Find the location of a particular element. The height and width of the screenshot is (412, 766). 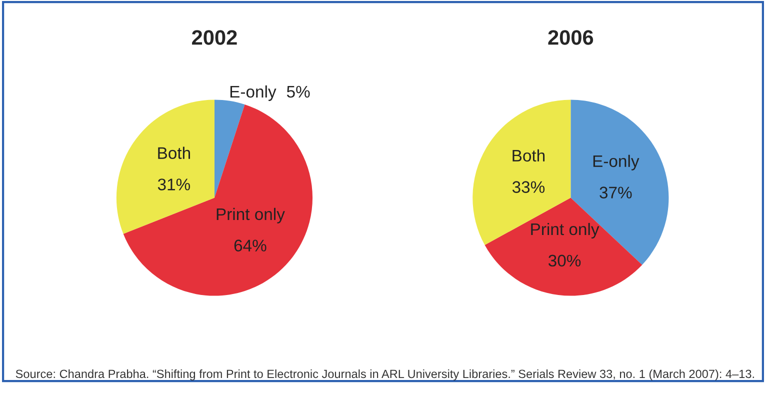

data-label: 5% is located at coordinates (298, 92).